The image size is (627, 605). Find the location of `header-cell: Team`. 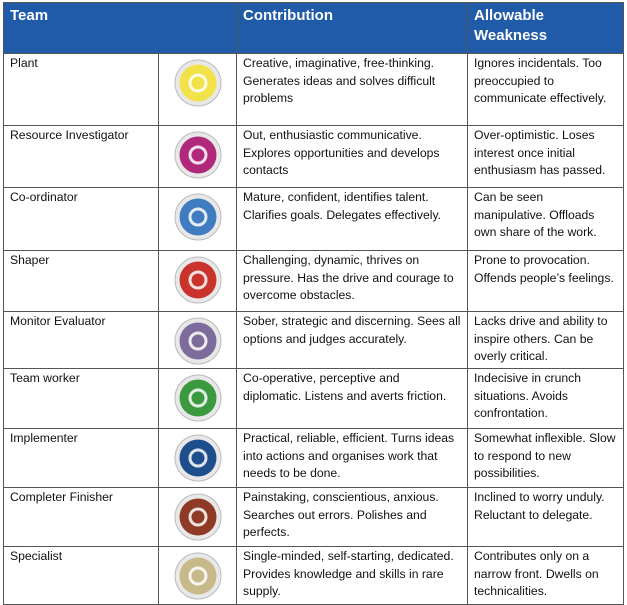

header-cell: Team is located at coordinates (120, 28).